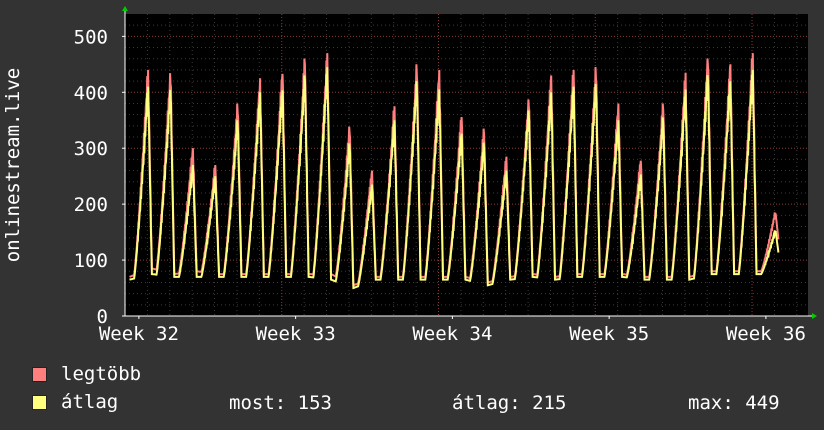  I want to click on y-tick-label: 200, so click(91, 205).